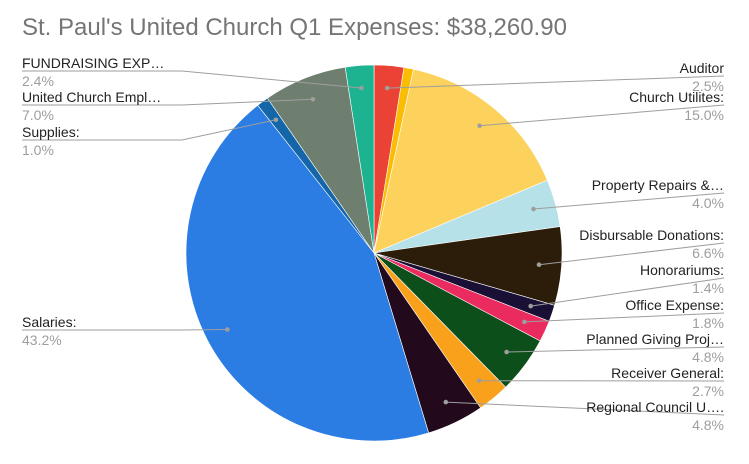 The height and width of the screenshot is (464, 749). Describe the element at coordinates (682, 270) in the screenshot. I see `slice-label: Honorariums:` at that location.